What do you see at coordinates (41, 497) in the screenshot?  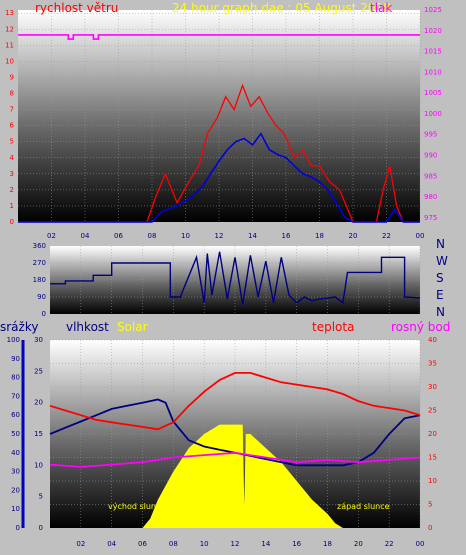 I see `humidity-tick: 5` at bounding box center [41, 497].